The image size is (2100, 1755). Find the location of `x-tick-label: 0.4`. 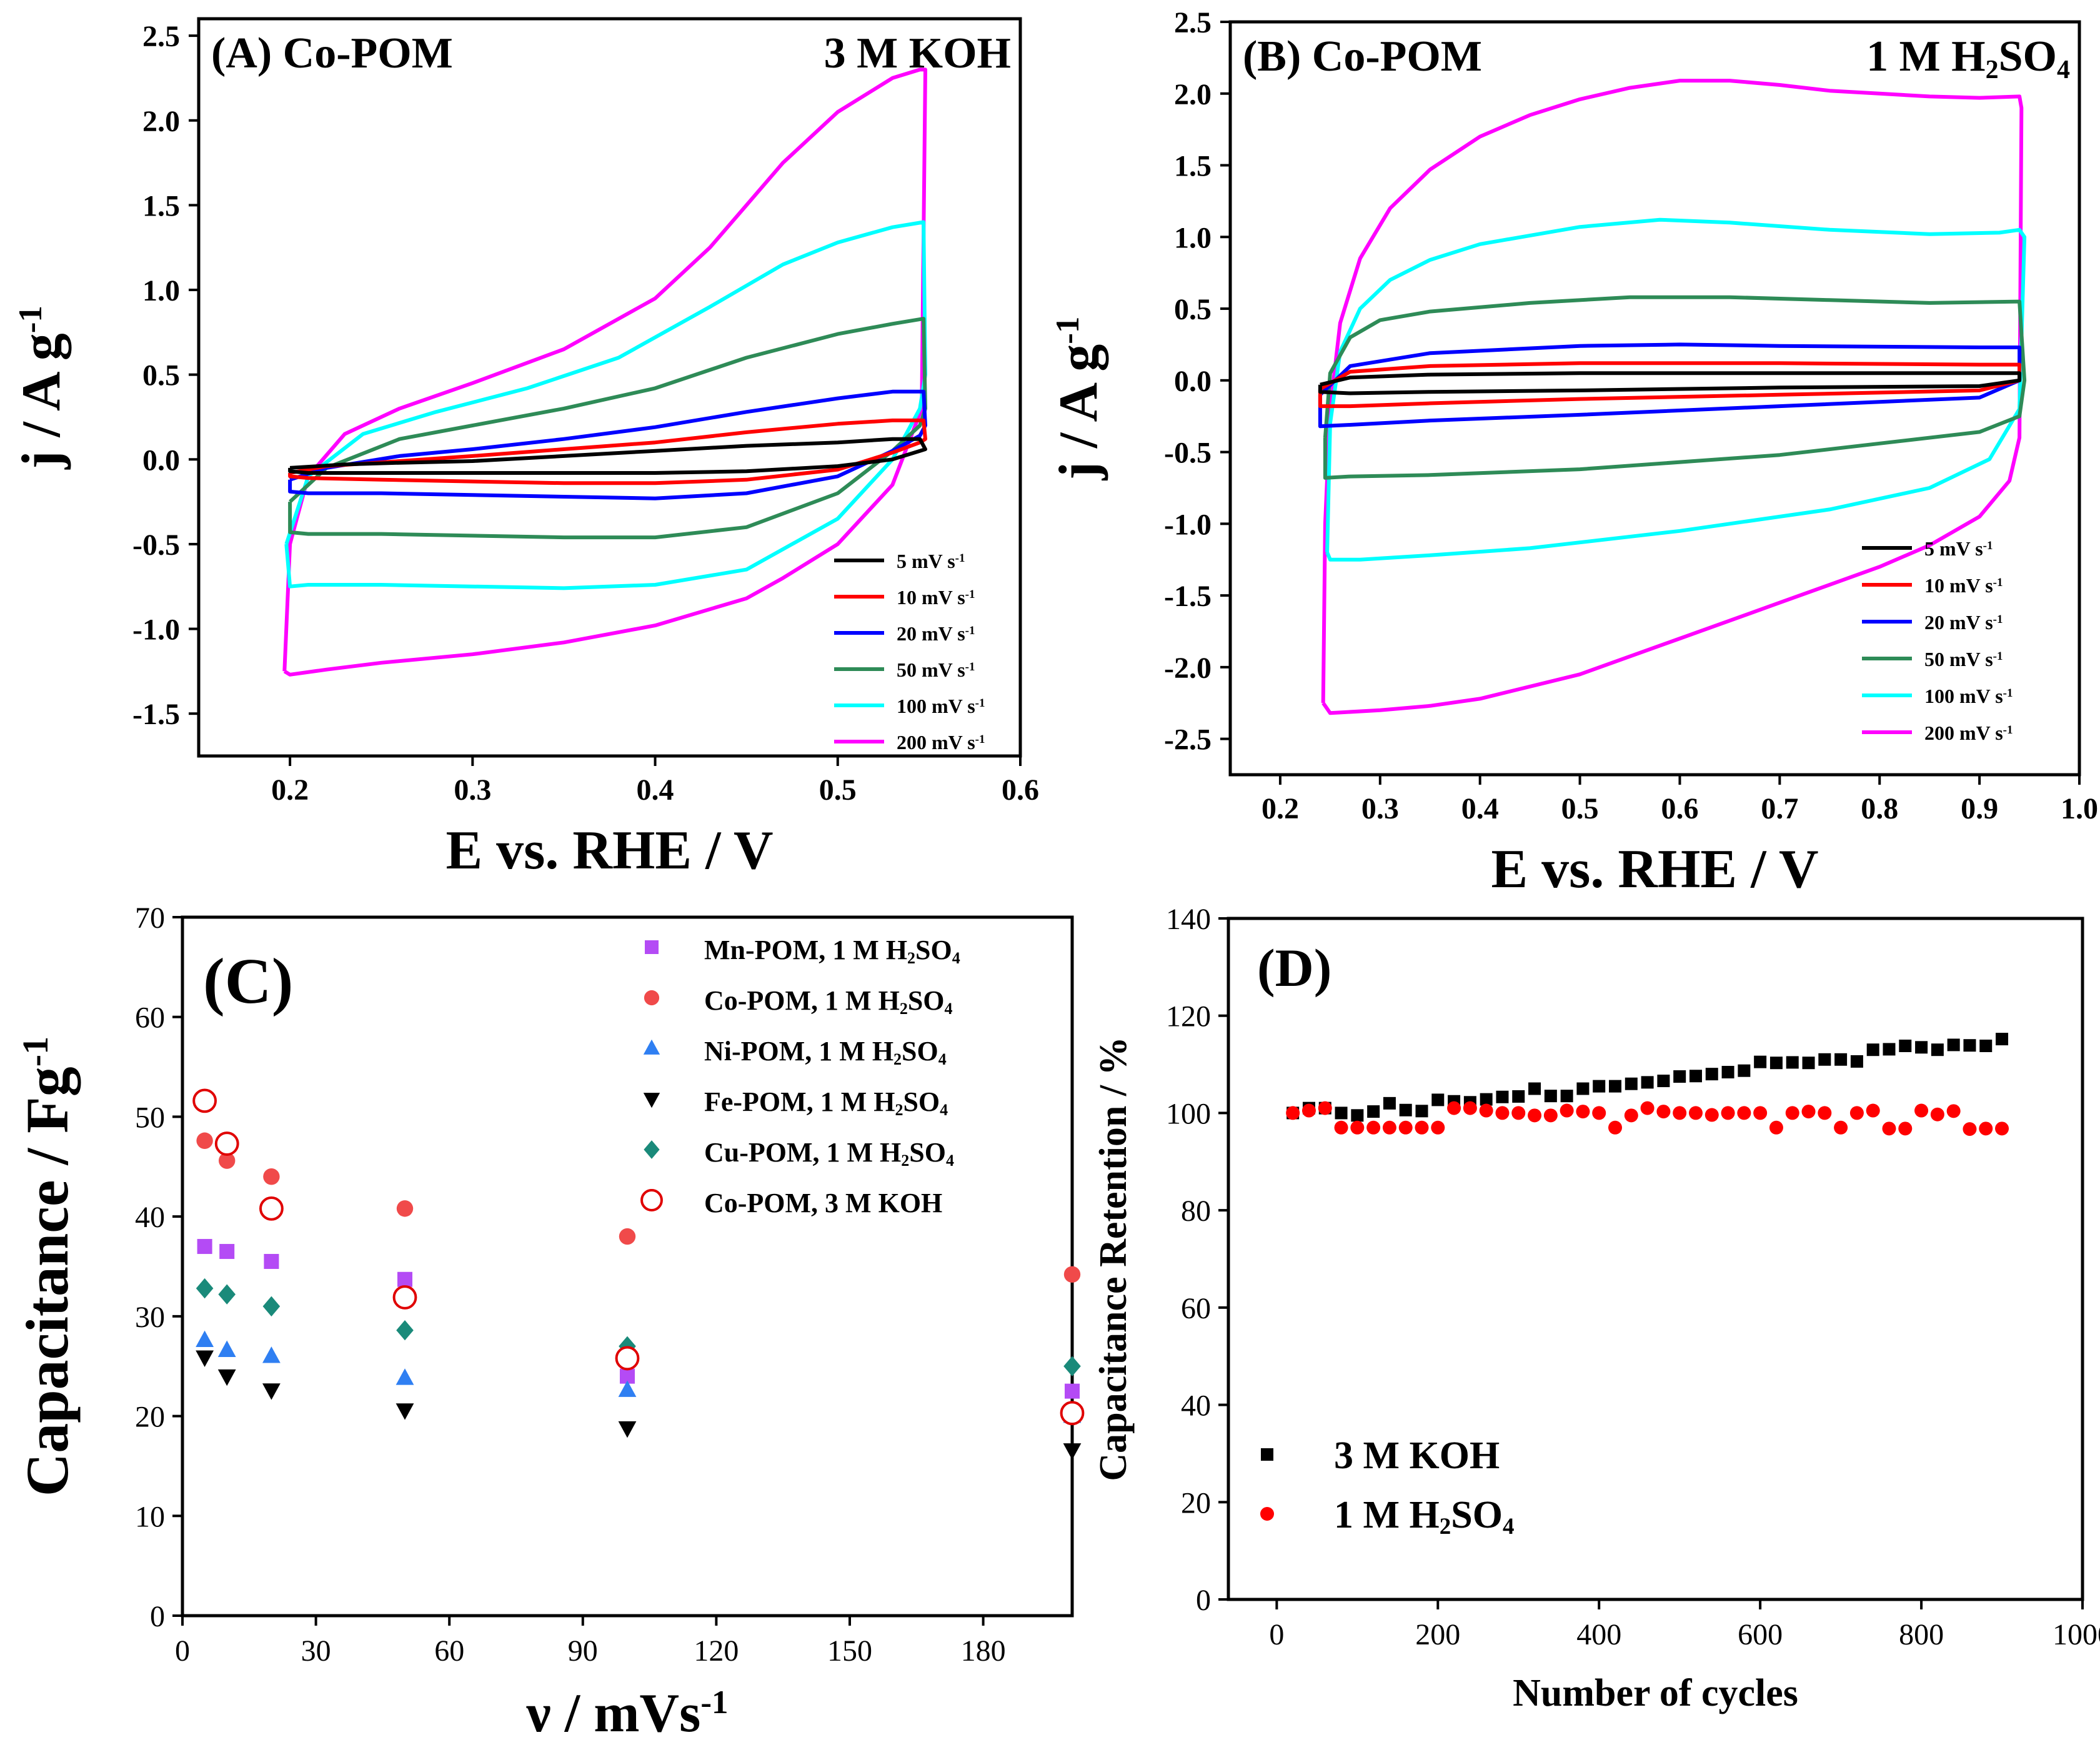

x-tick-label: 0.4 is located at coordinates (655, 790).